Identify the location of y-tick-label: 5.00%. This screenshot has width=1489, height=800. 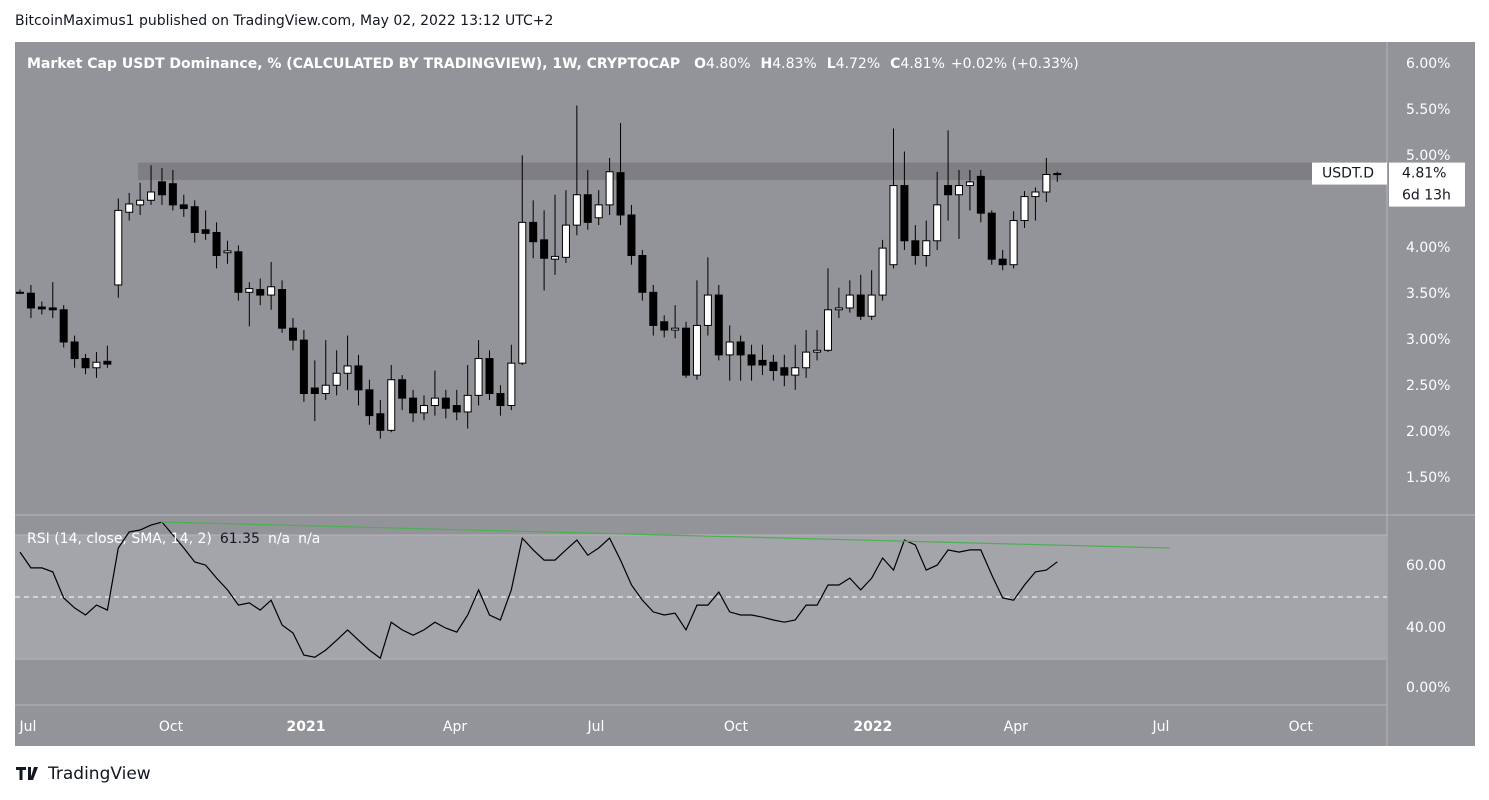
(1428, 156).